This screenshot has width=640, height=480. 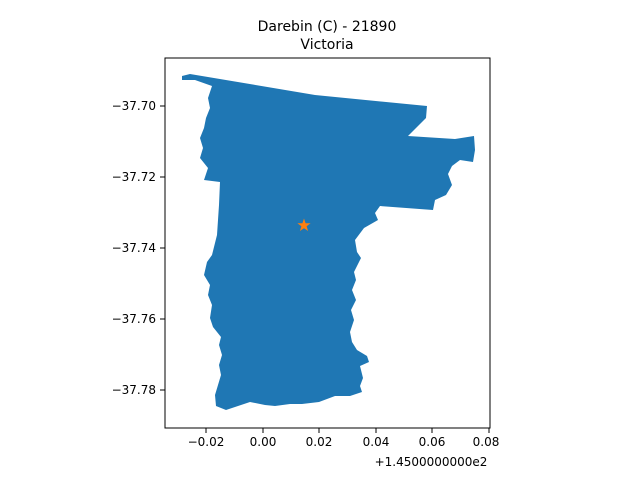 I want to click on y-tick-label: −37.74, so click(x=134, y=248).